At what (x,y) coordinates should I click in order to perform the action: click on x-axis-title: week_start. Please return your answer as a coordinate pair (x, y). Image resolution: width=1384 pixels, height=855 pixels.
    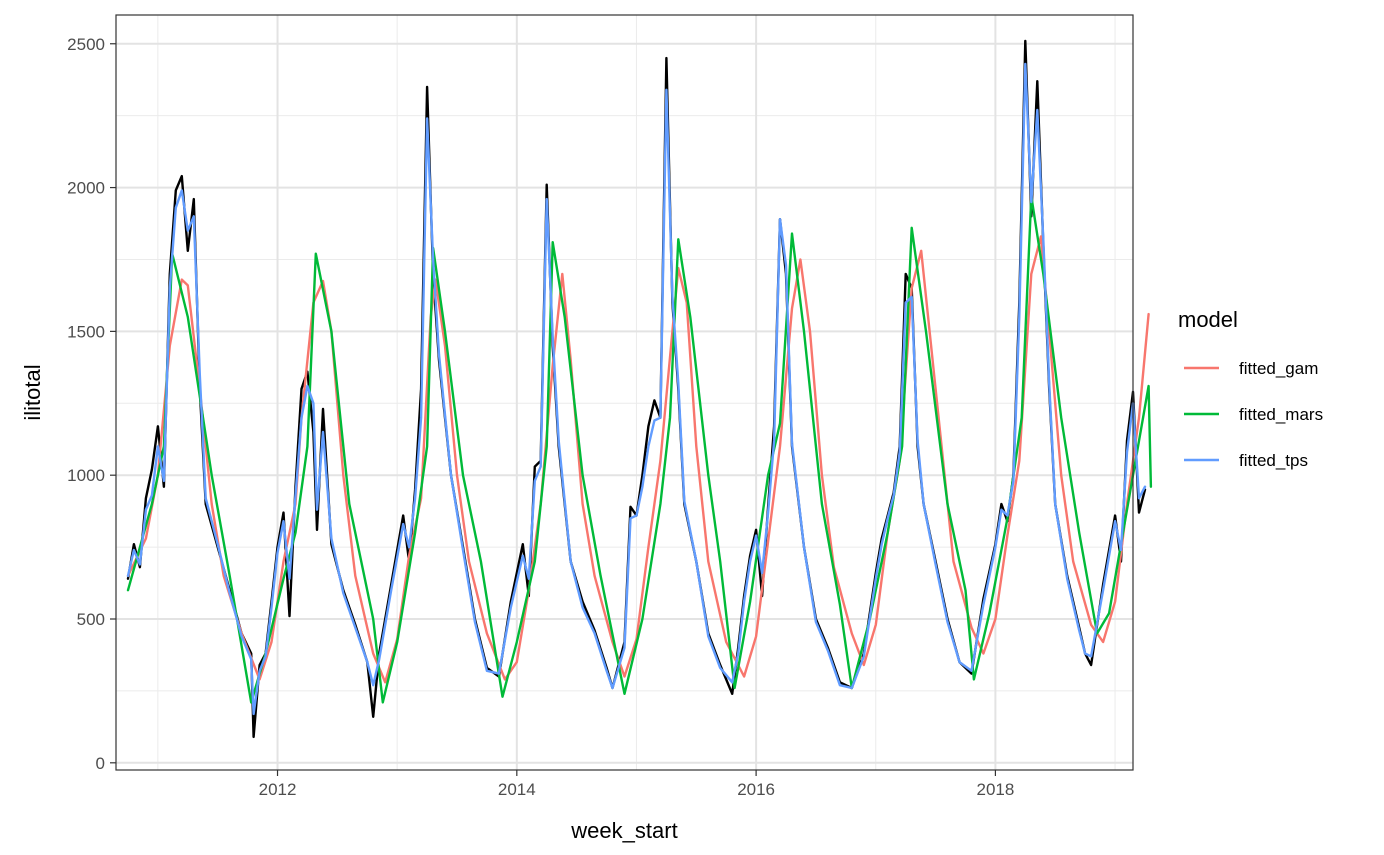
    Looking at the image, I should click on (623, 830).